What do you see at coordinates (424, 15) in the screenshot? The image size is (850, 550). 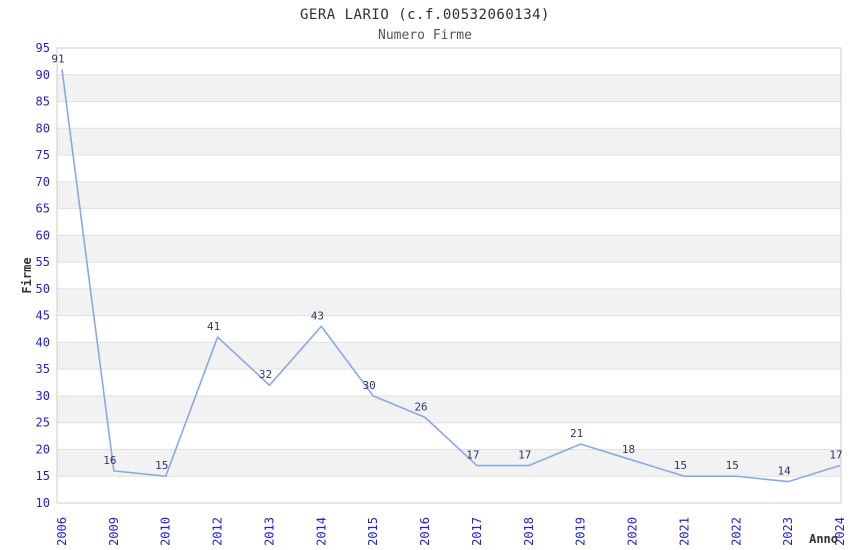 I see `chart-title: GERA LARIO (c.f.00532060134)` at bounding box center [424, 15].